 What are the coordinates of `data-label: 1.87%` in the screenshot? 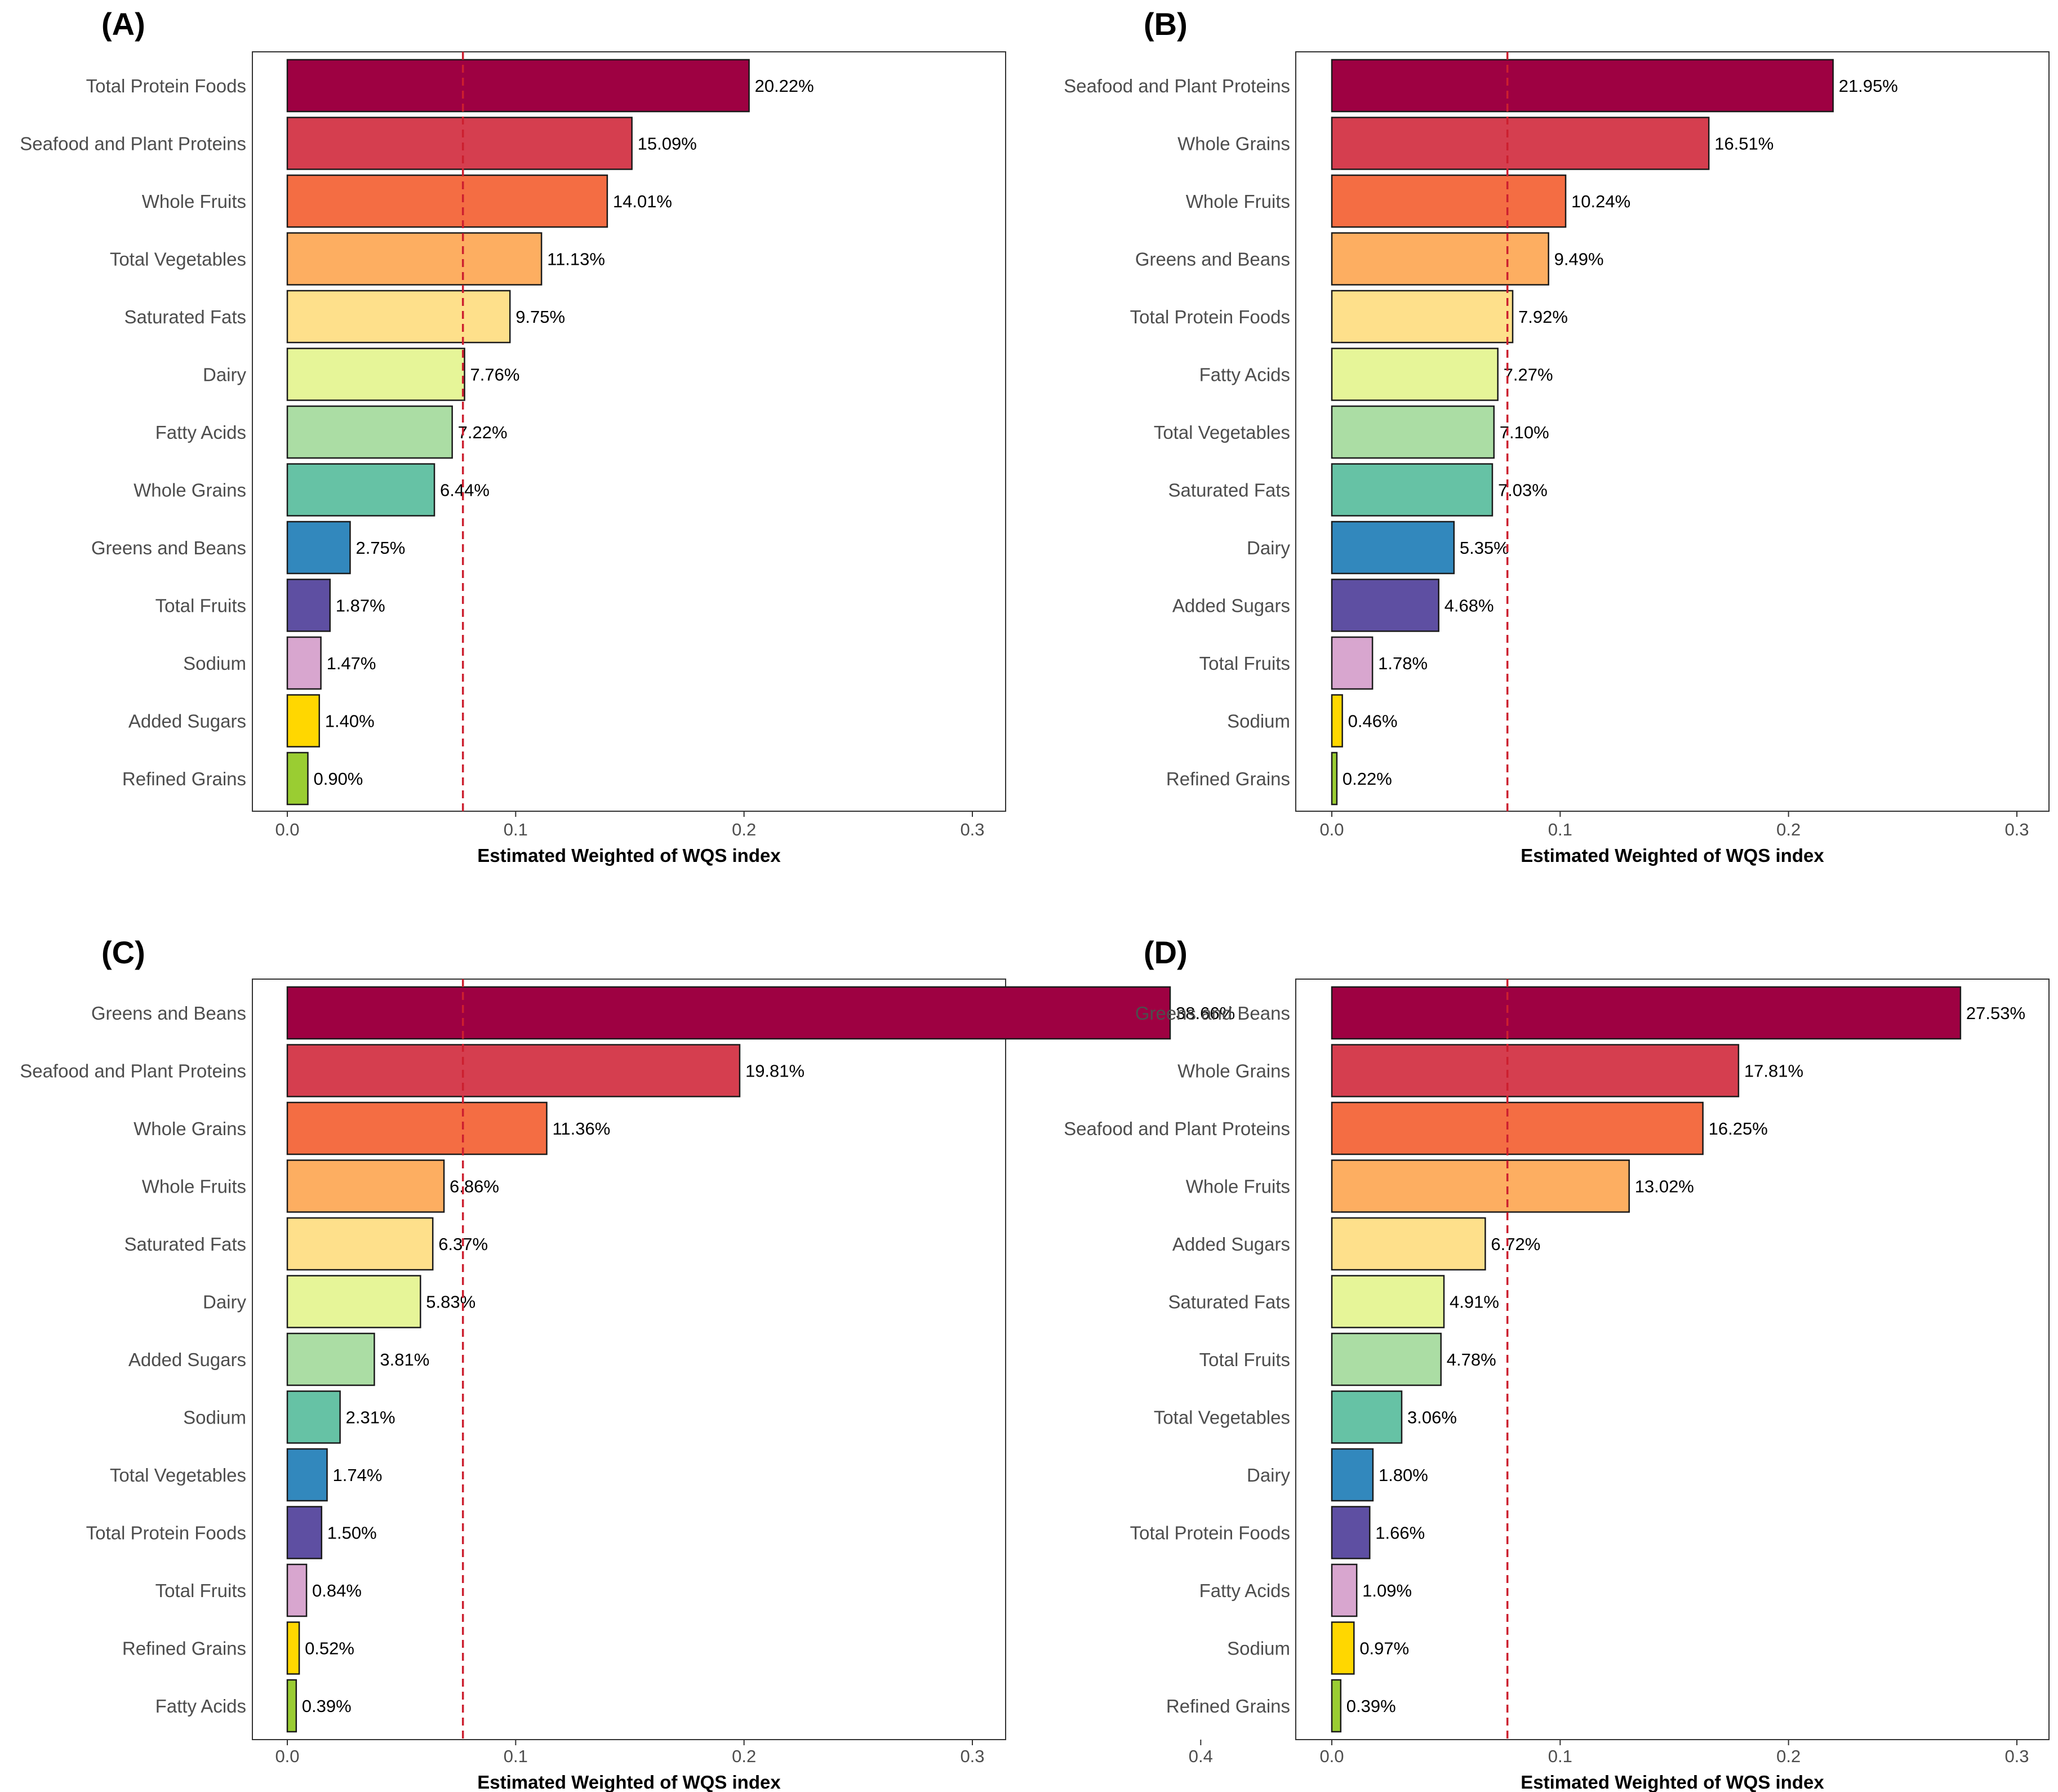 It's located at (360, 606).